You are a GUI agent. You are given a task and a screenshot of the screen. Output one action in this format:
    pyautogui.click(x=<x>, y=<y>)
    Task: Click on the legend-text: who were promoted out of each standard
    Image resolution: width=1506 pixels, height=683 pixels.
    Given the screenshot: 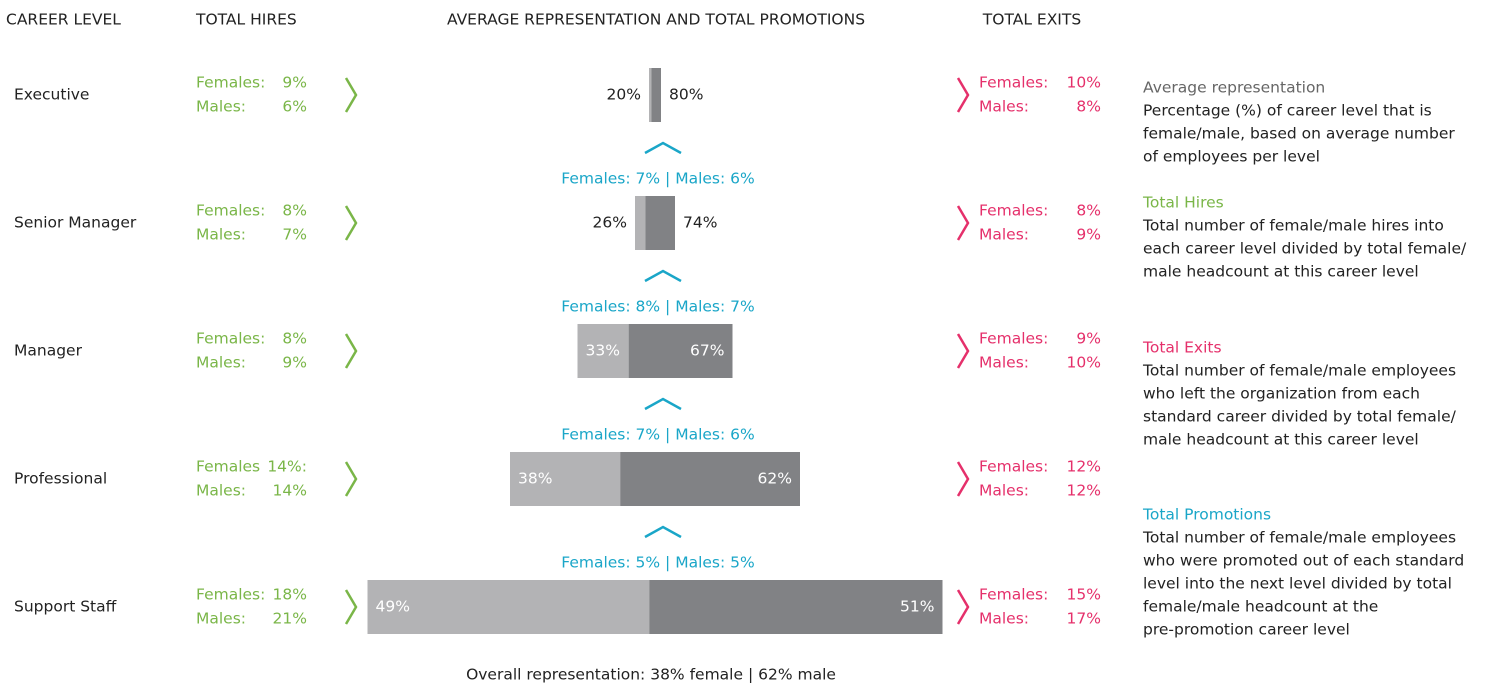 What is the action you would take?
    pyautogui.click(x=1303, y=561)
    